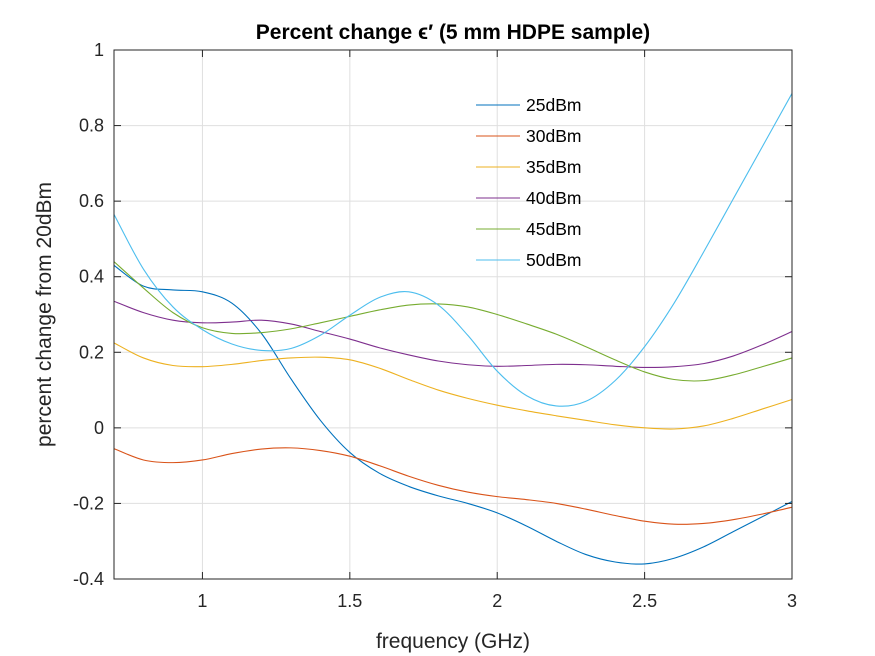 Image resolution: width=875 pixels, height=656 pixels. What do you see at coordinates (91, 277) in the screenshot?
I see `y-tick-label: 0.4` at bounding box center [91, 277].